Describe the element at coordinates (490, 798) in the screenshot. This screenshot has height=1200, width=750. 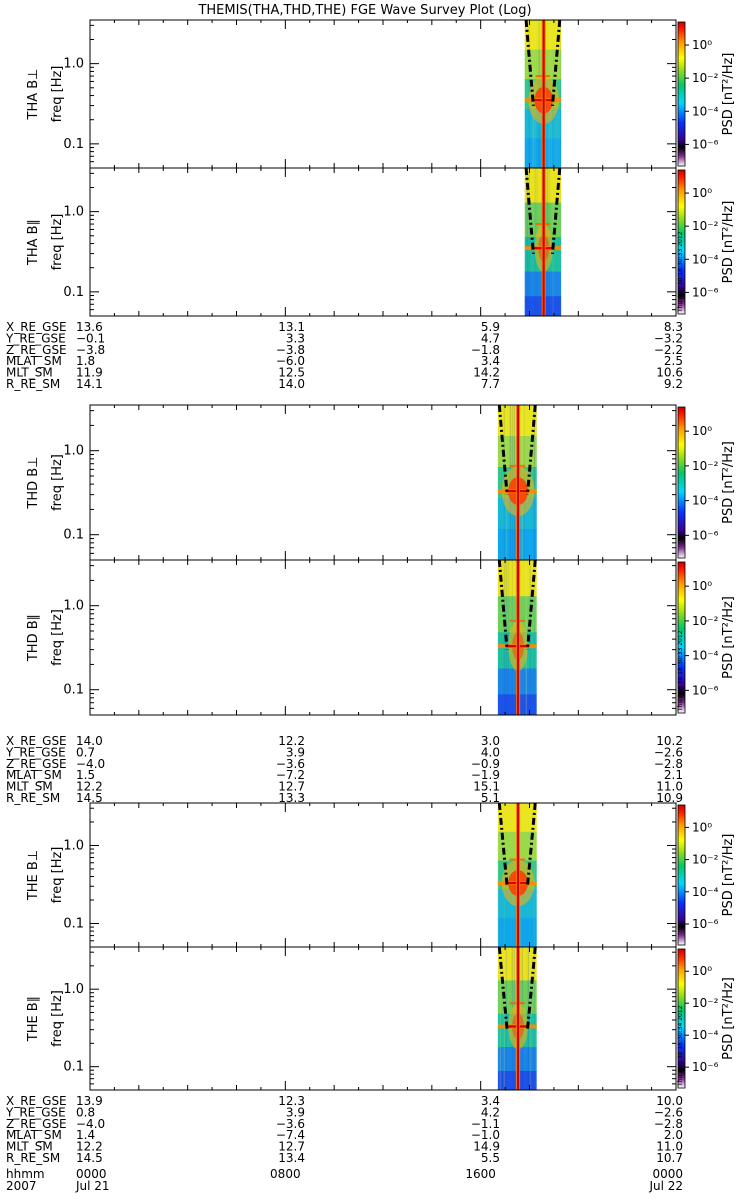
I see `ephemeris-value: 5.1` at that location.